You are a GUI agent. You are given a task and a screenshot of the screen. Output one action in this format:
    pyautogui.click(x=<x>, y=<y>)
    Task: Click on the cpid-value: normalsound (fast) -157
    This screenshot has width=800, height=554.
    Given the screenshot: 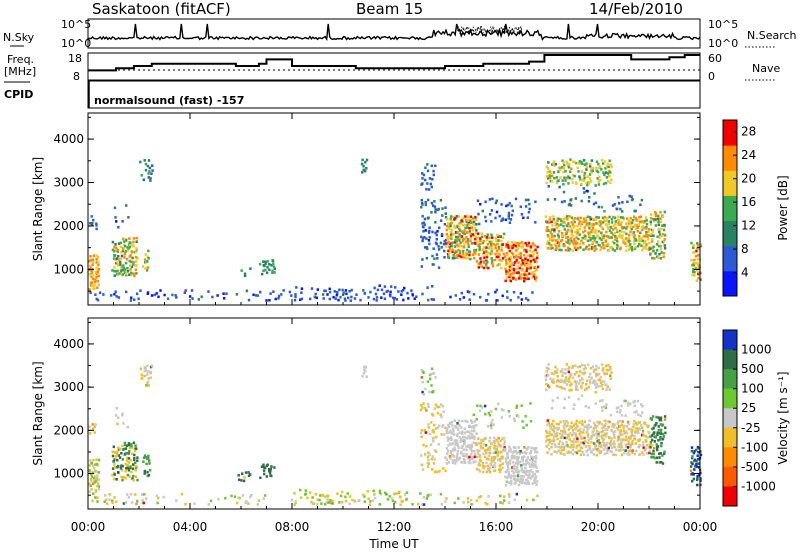 What is the action you would take?
    pyautogui.click(x=169, y=100)
    